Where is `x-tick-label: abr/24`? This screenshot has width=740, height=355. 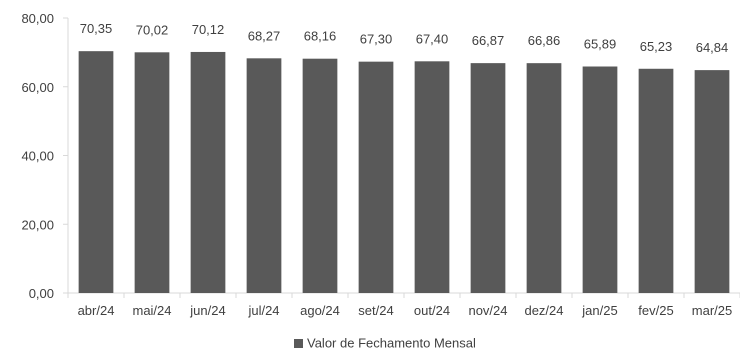
x-tick-label: abr/24 is located at coordinates (96, 310).